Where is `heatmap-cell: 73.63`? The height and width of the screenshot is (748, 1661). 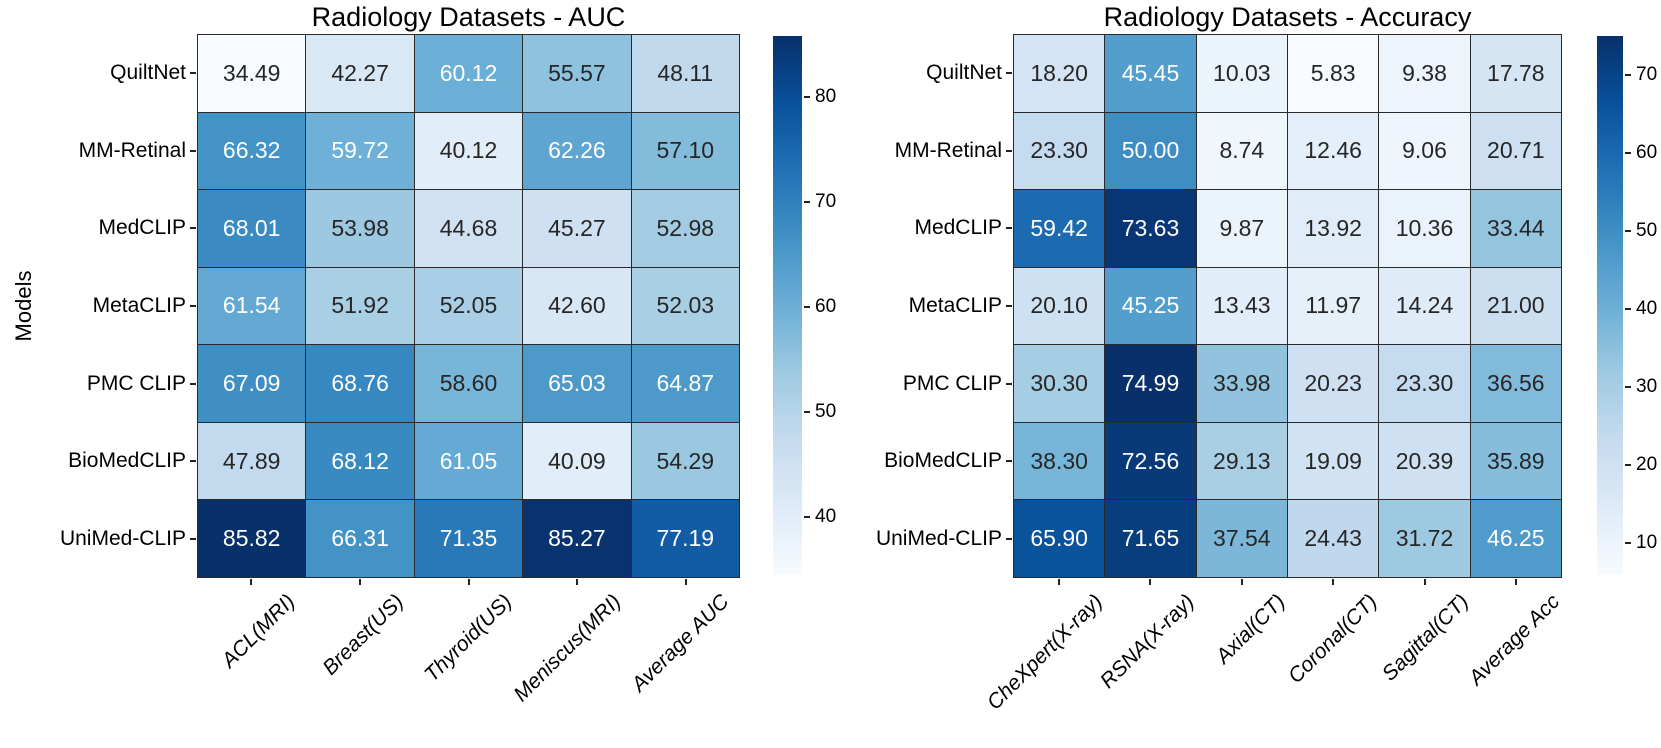 heatmap-cell: 73.63 is located at coordinates (1150, 228).